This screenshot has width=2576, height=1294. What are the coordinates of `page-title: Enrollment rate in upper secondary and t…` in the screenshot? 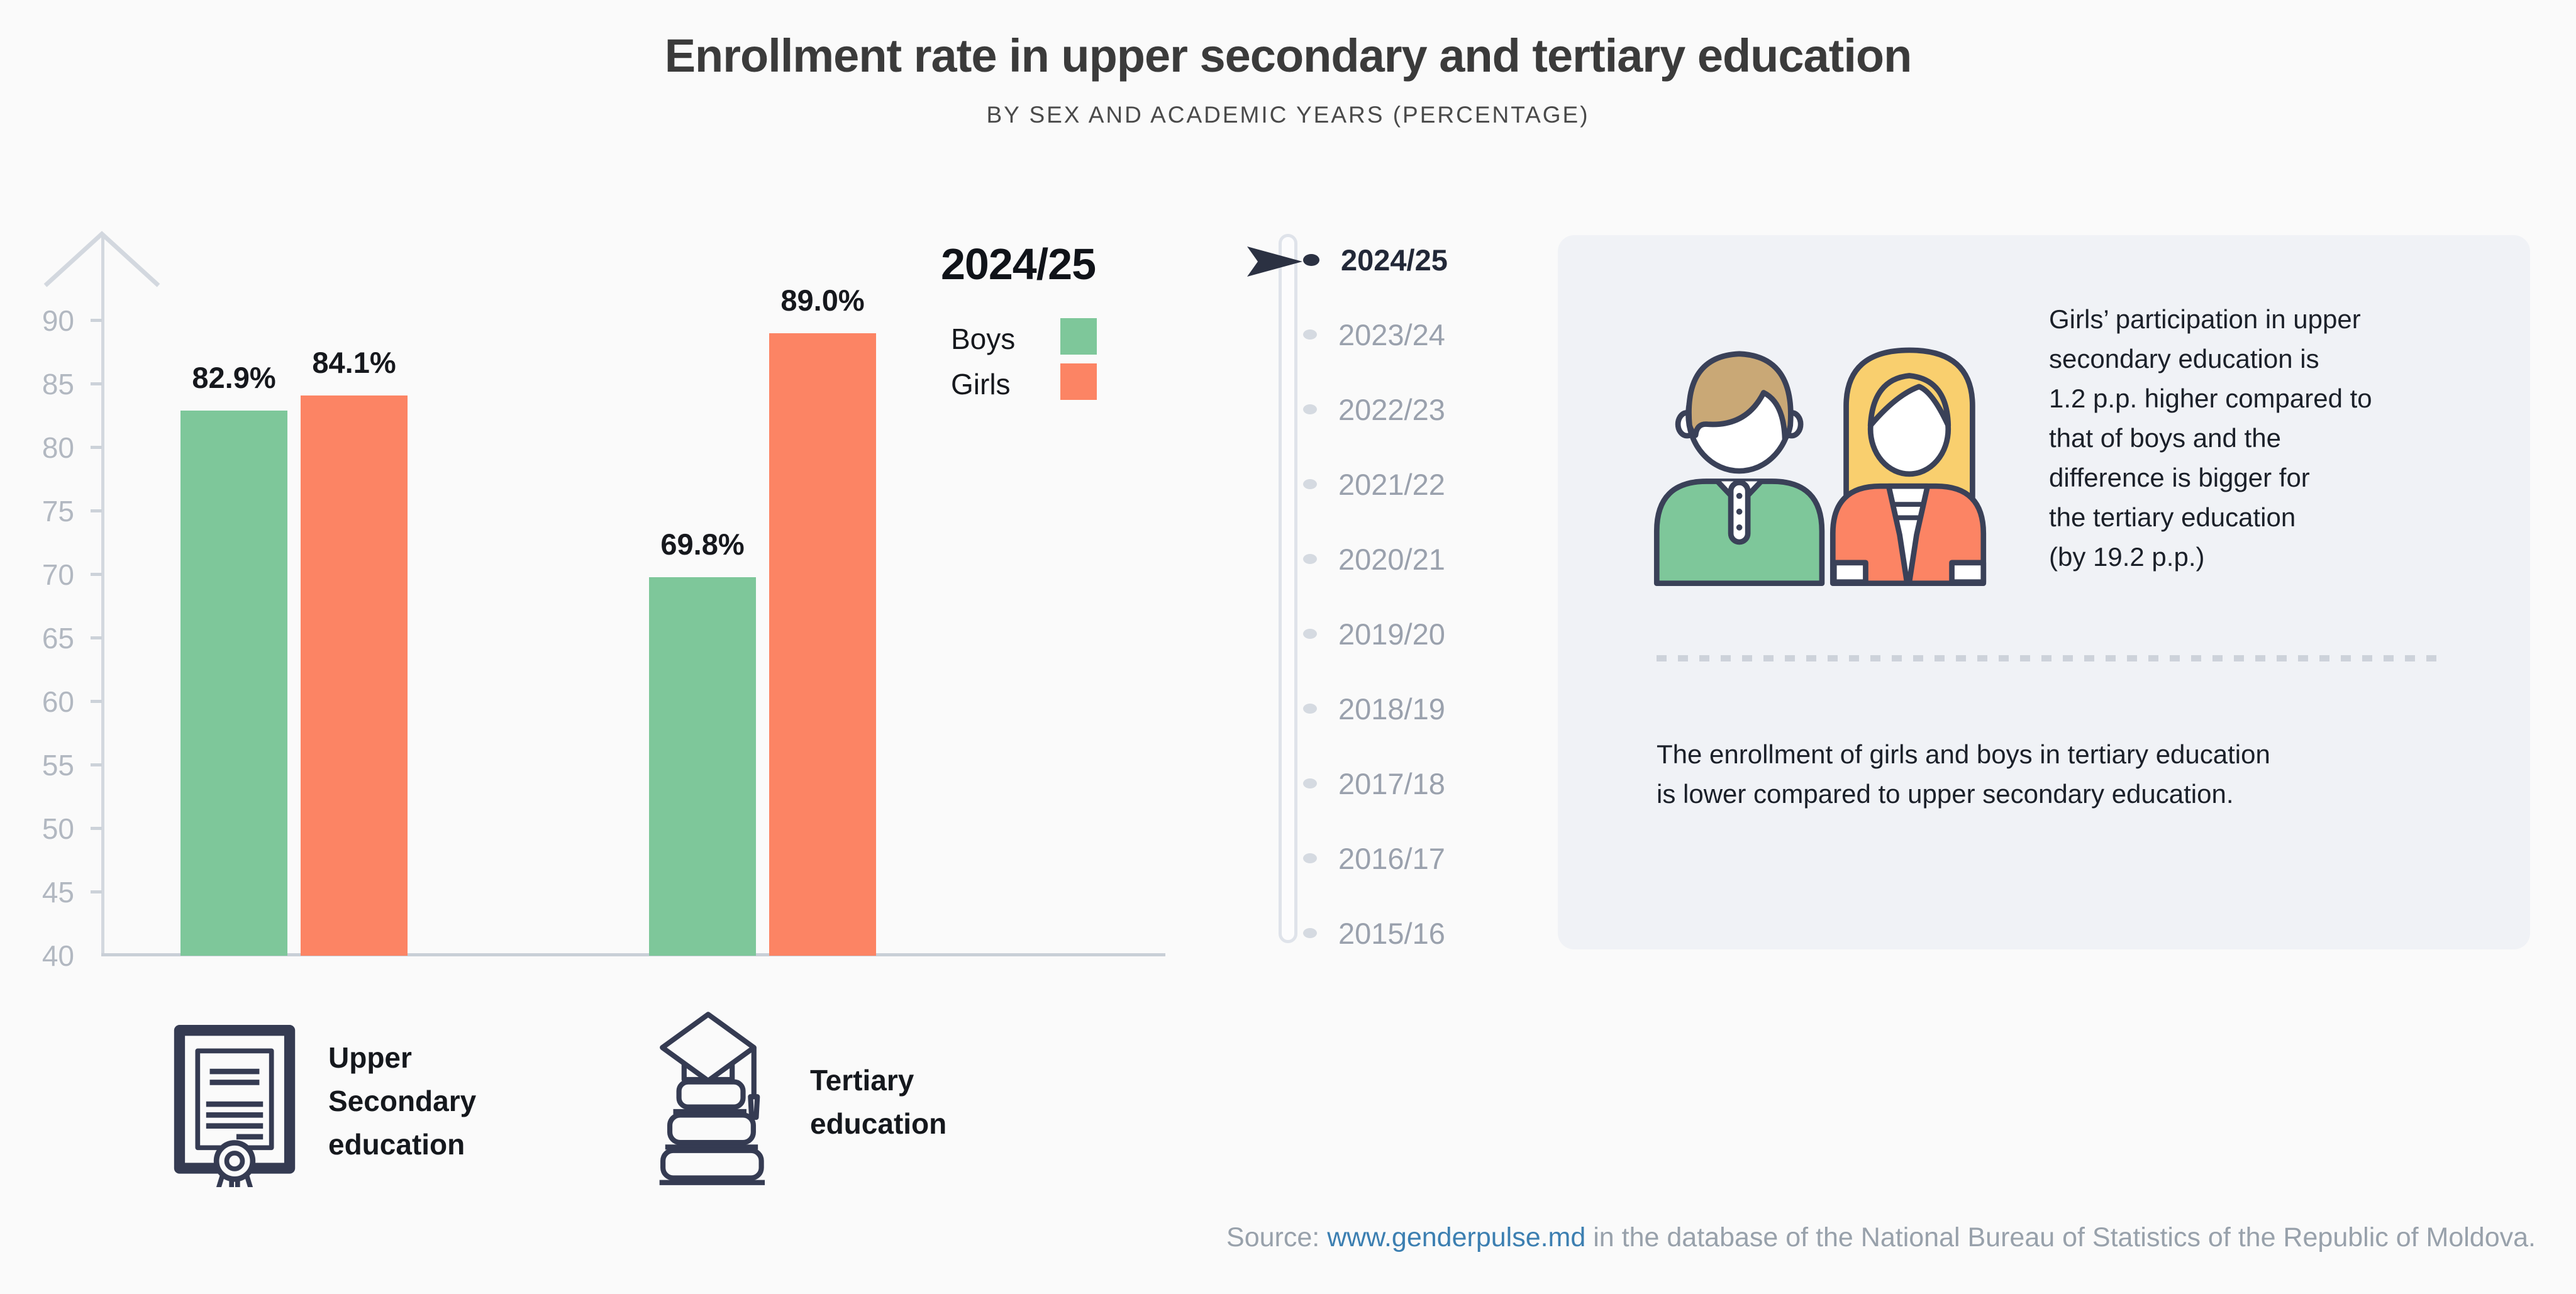 It's located at (1288, 56).